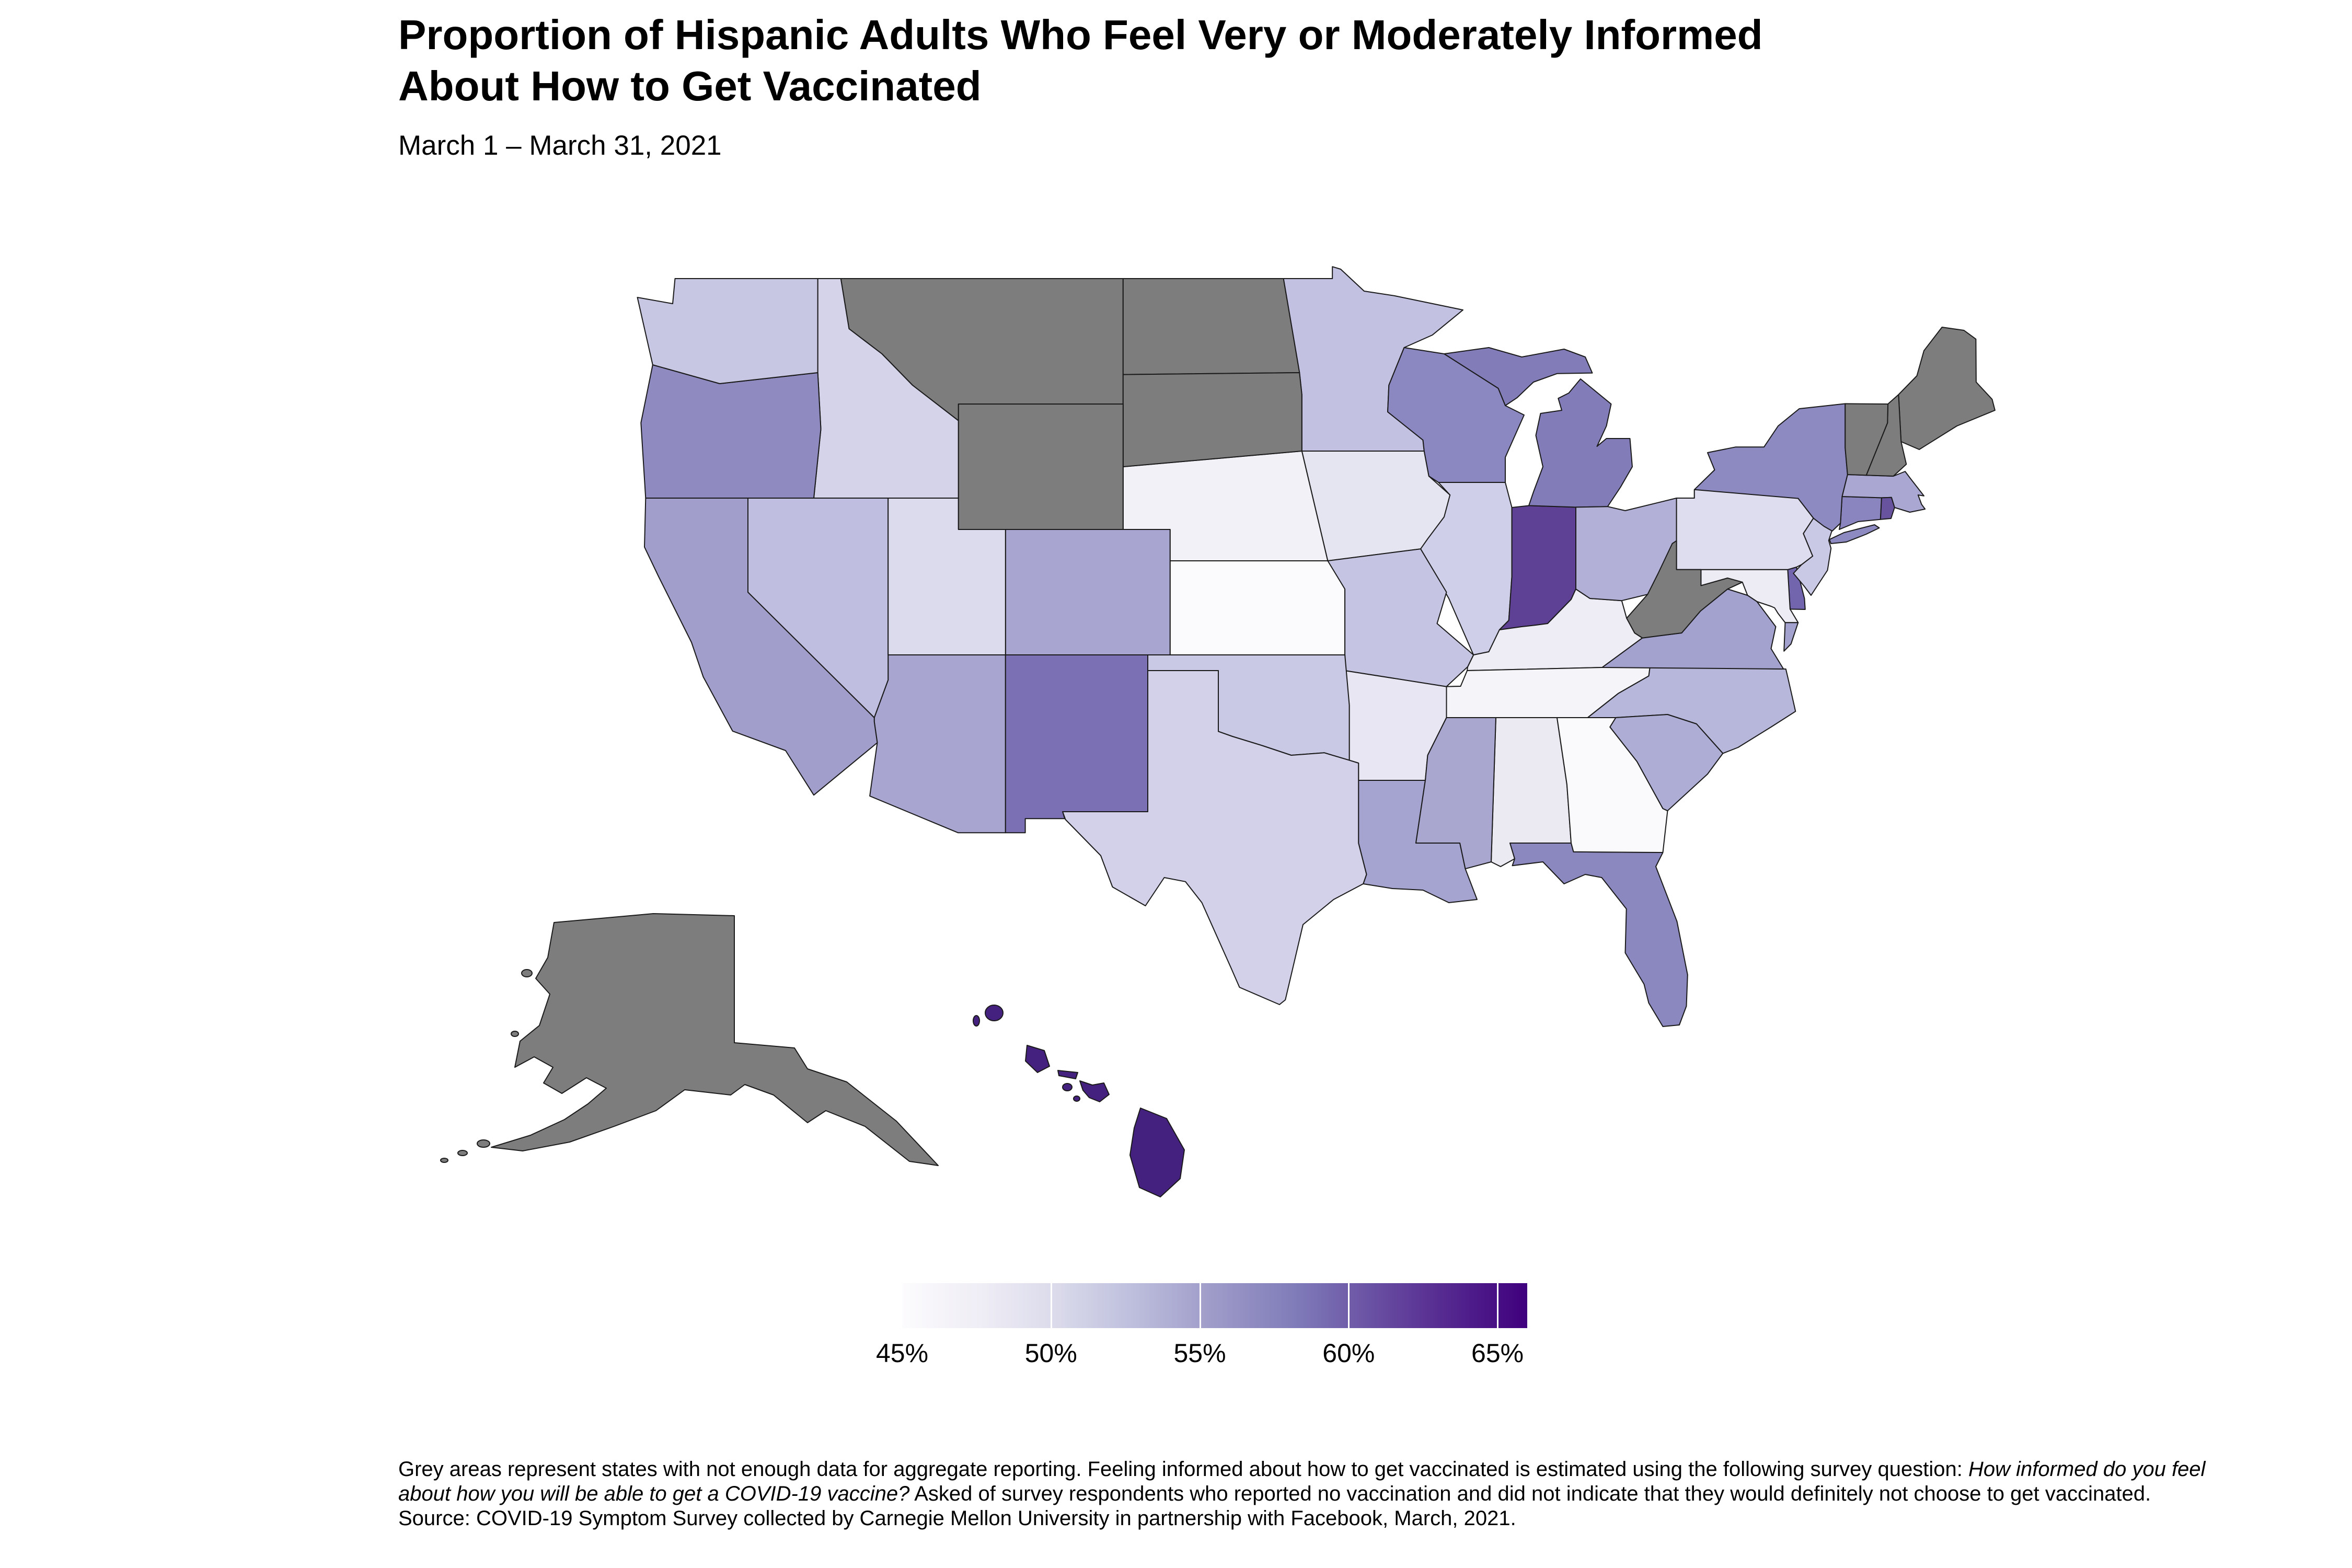 This screenshot has width=2352, height=1568. What do you see at coordinates (902, 1353) in the screenshot?
I see `legend-tick-label: 45%` at bounding box center [902, 1353].